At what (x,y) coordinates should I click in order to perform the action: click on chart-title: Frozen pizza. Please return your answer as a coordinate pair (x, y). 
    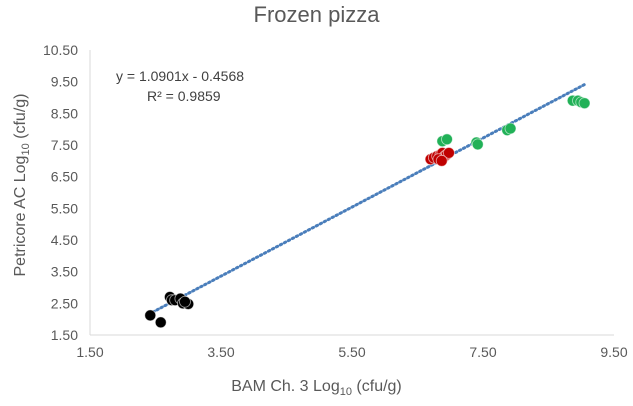
    Looking at the image, I should click on (316, 14).